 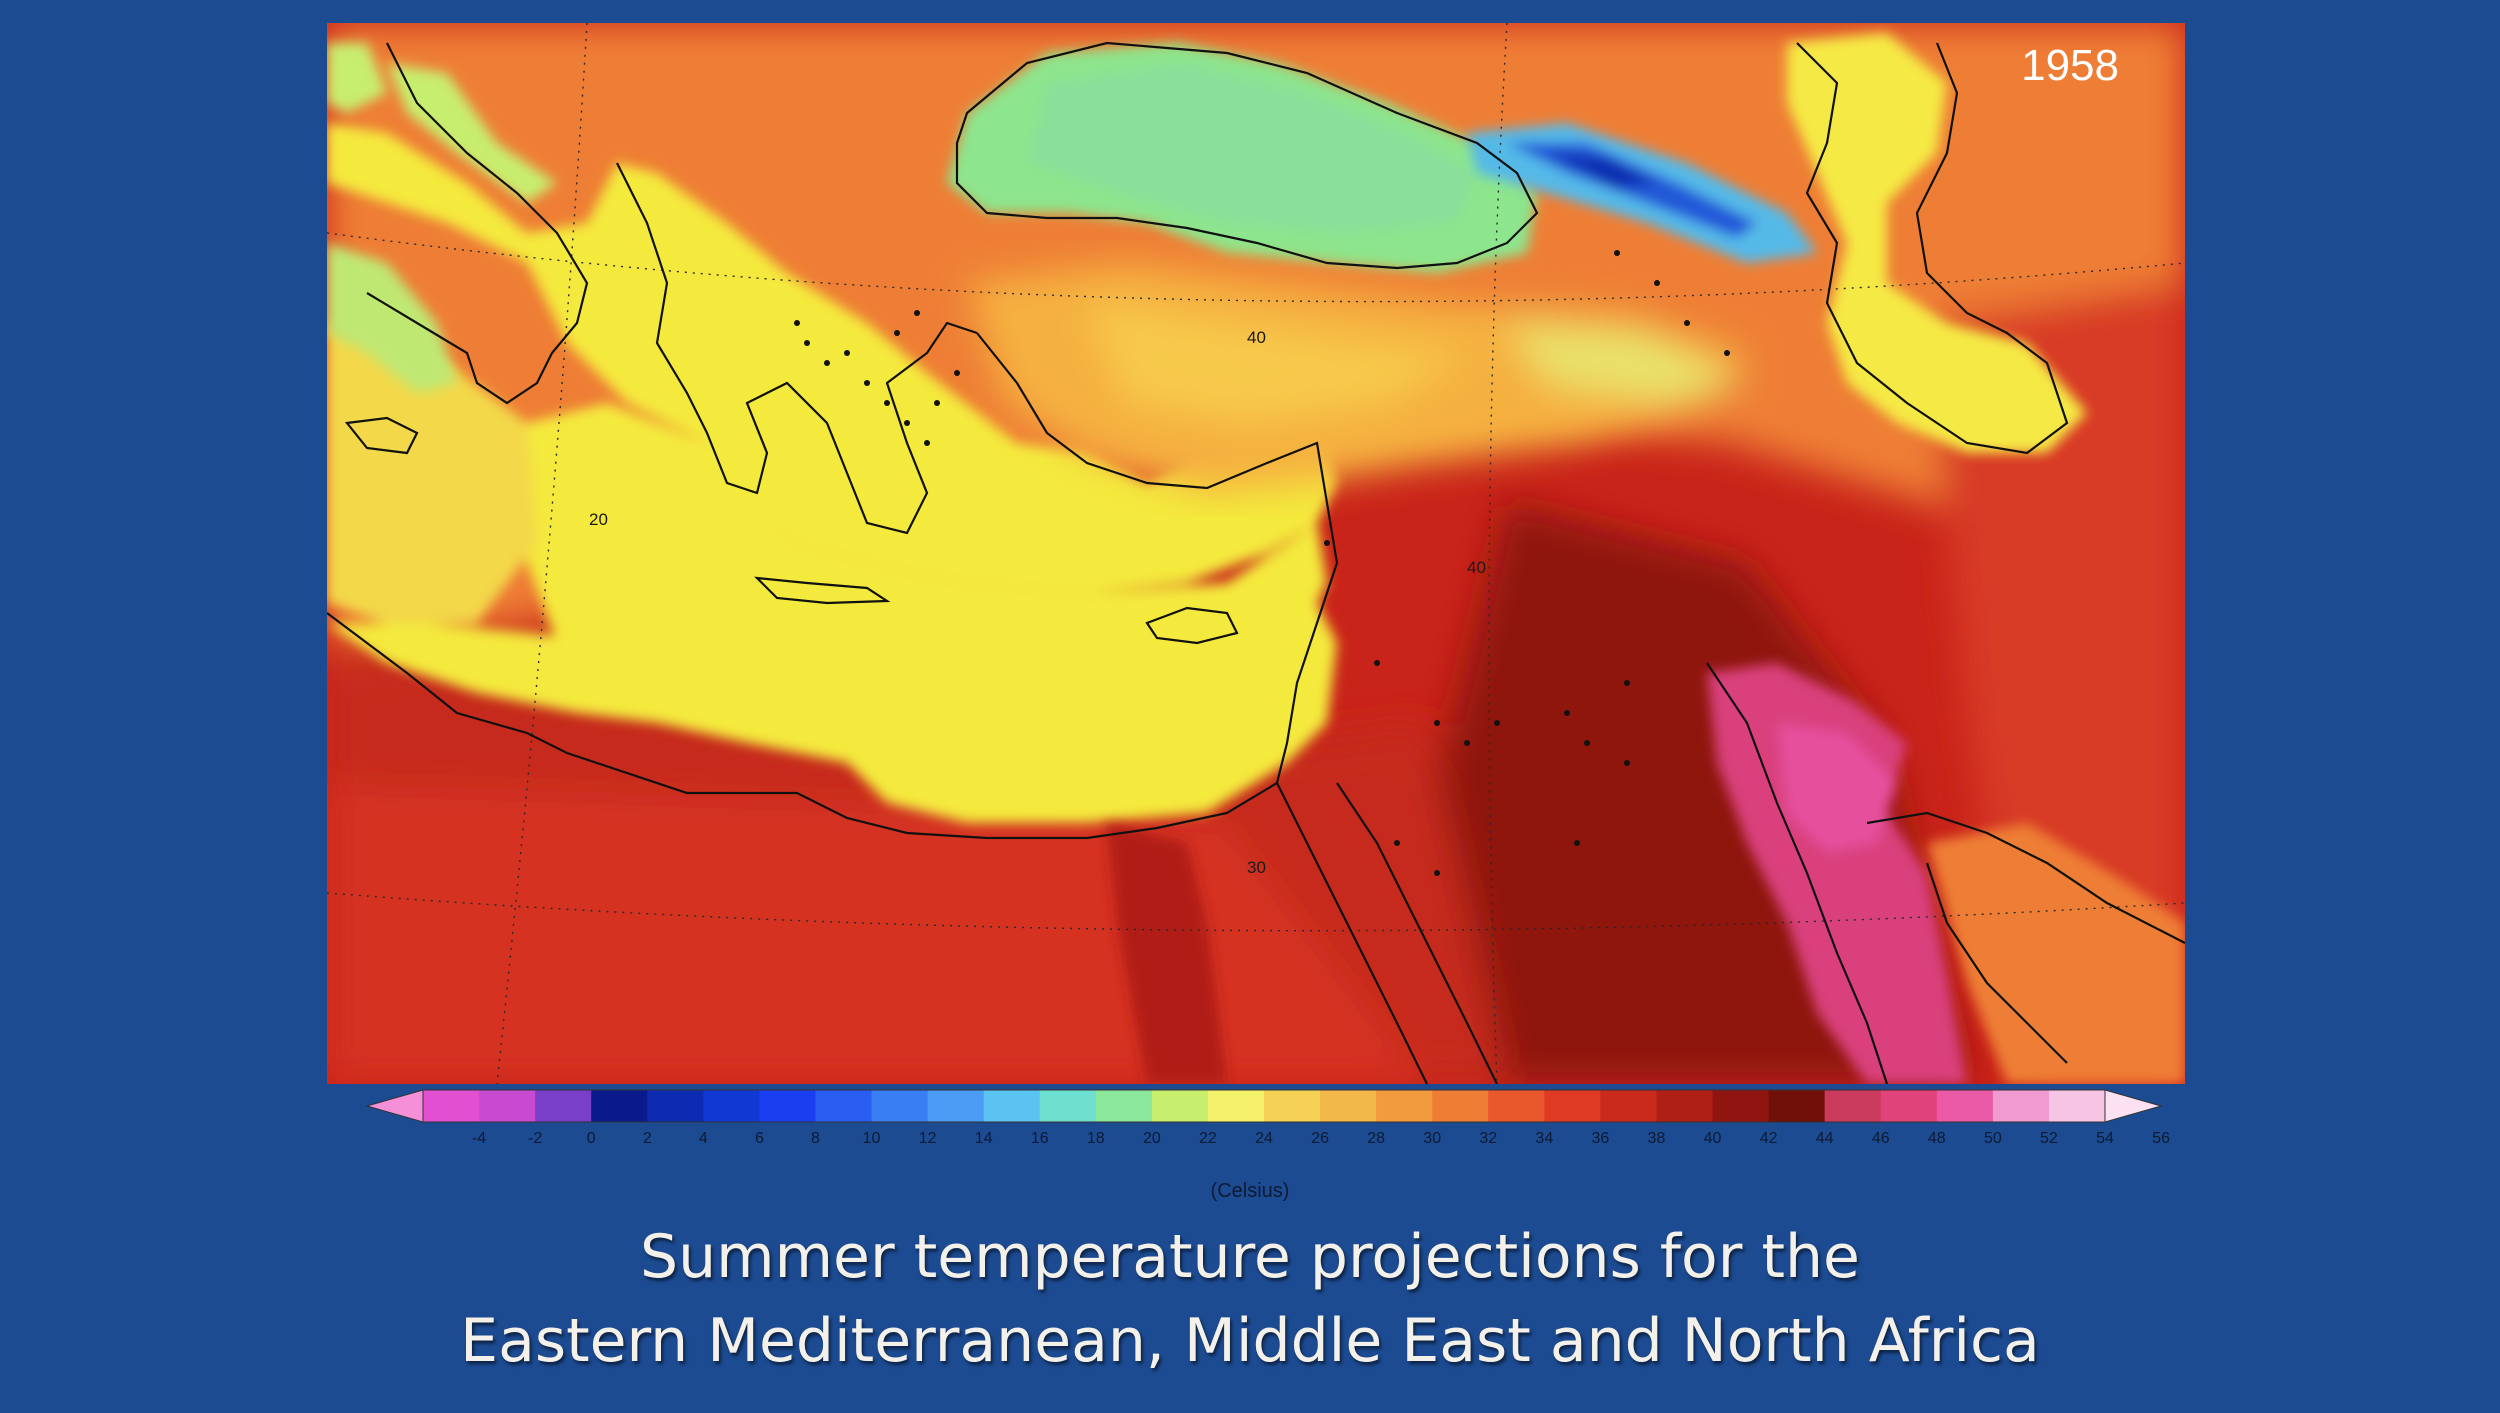 What do you see at coordinates (1937, 243) in the screenshot?
I see `caspian-sea` at bounding box center [1937, 243].